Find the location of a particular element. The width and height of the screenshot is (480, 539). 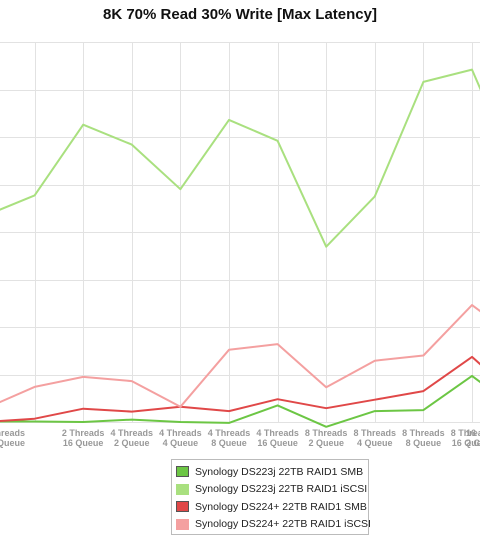

legend-label: Synology DS223j 22TB RAID1 SMB is located at coordinates (279, 471).